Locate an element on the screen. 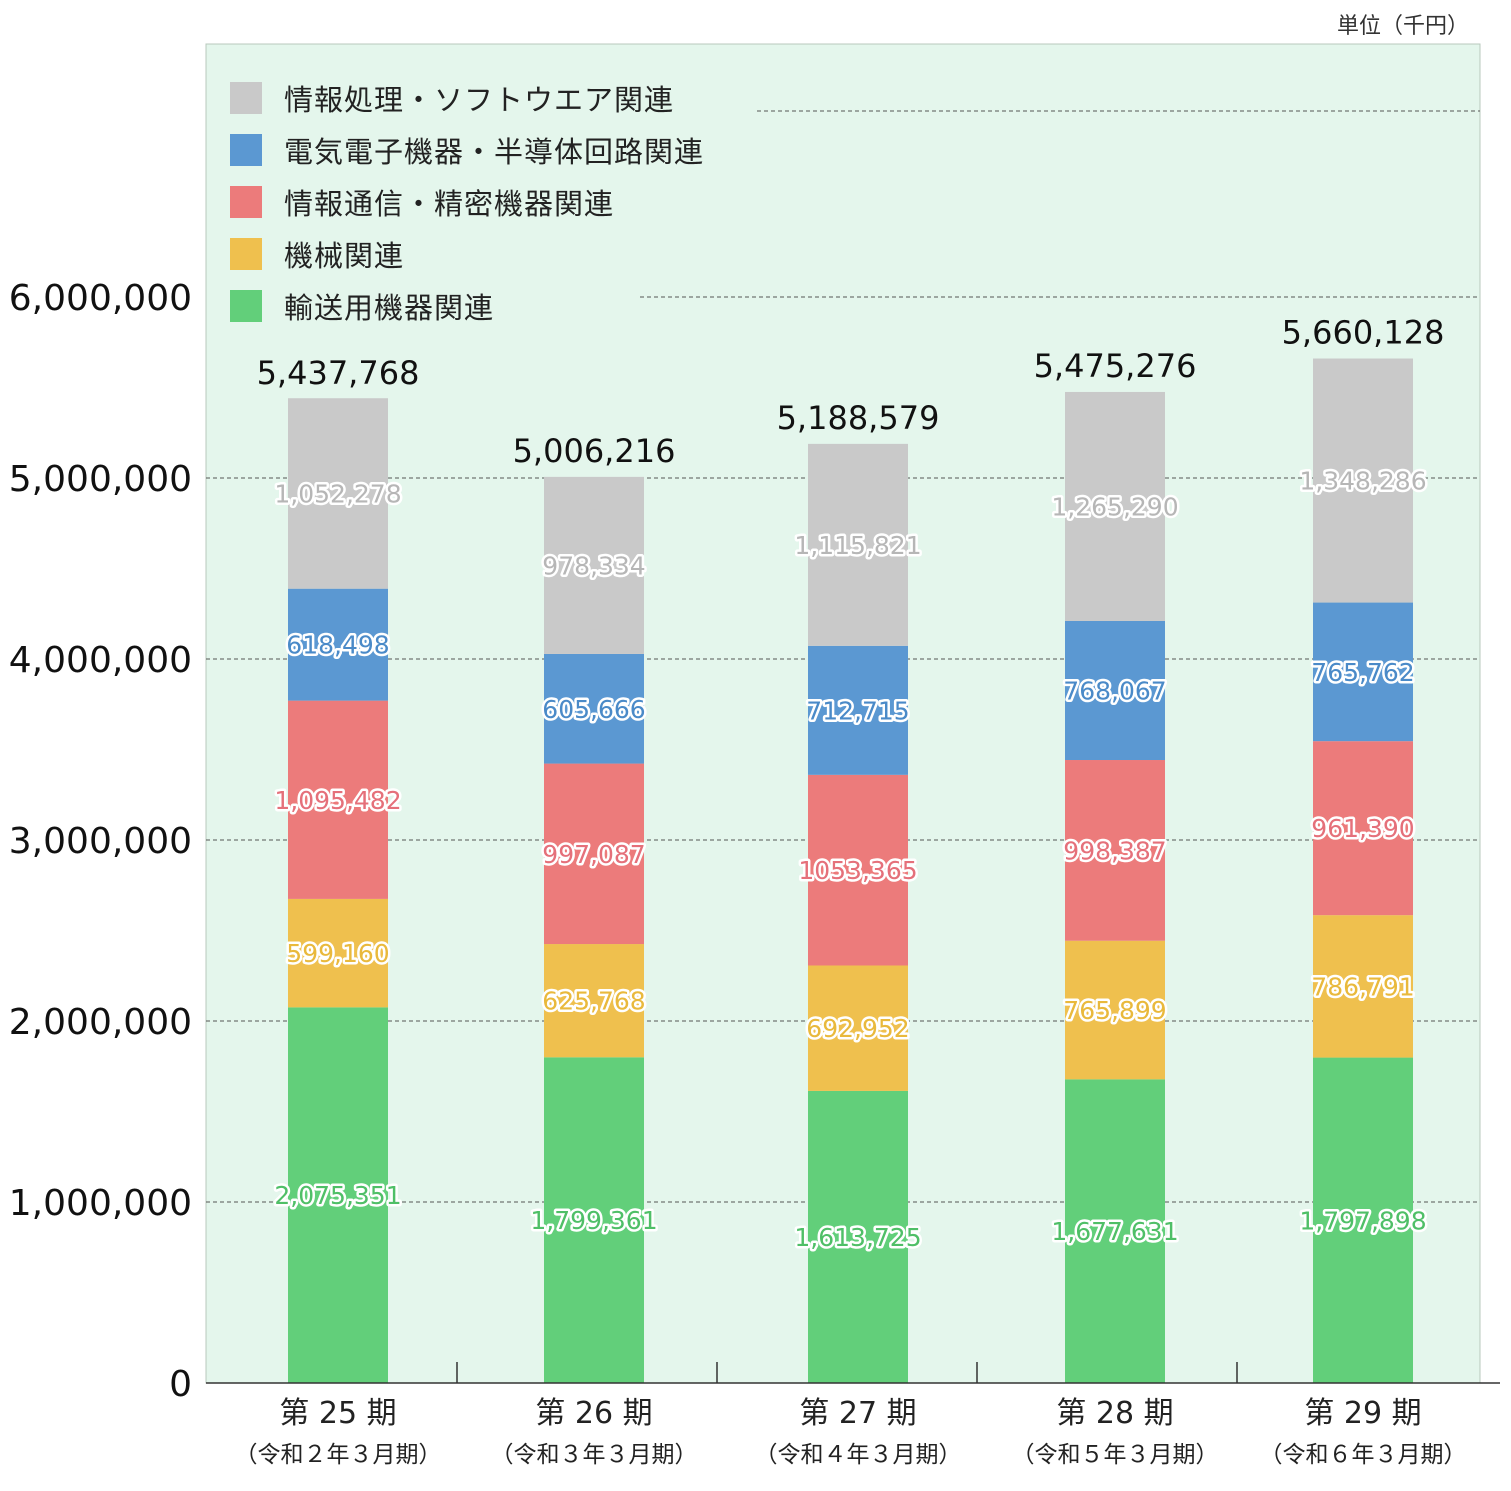 This screenshot has width=1511, height=1491. x-tick-label: 第 29 期 is located at coordinates (1362, 1413).